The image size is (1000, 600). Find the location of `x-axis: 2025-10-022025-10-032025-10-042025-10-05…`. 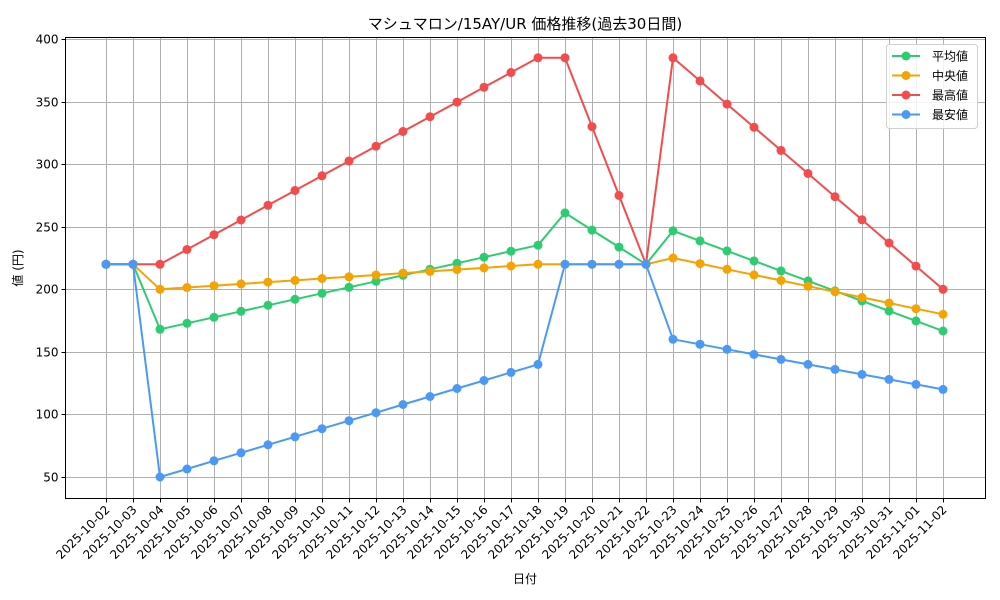

x-axis: 2025-10-022025-10-032025-10-042025-10-05… is located at coordinates (501, 530).